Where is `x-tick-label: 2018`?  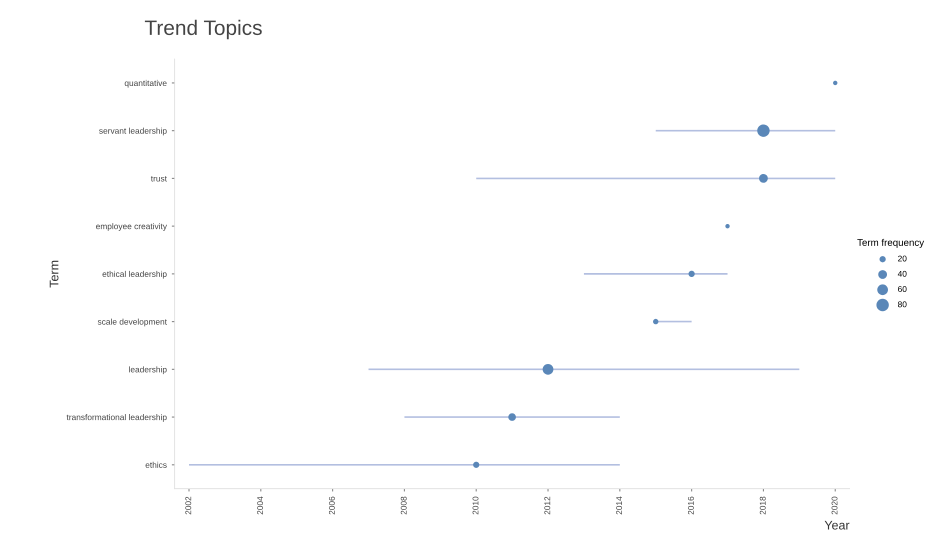
x-tick-label: 2018 is located at coordinates (763, 505).